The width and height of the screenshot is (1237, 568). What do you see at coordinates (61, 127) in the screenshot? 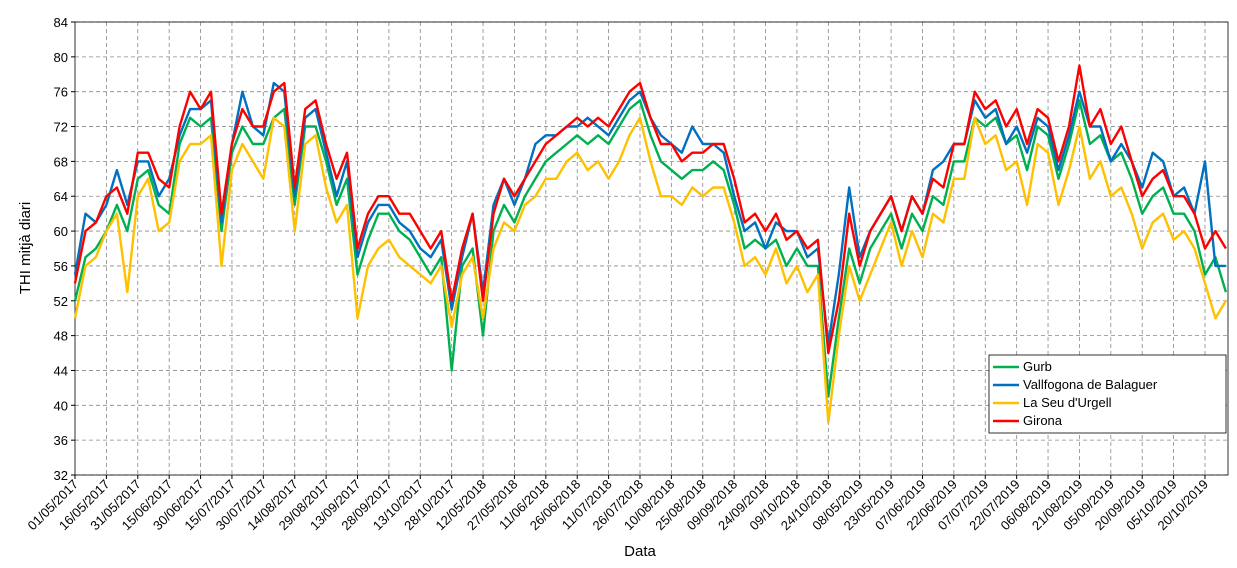
I see `y-tick-label: 72` at bounding box center [61, 127].